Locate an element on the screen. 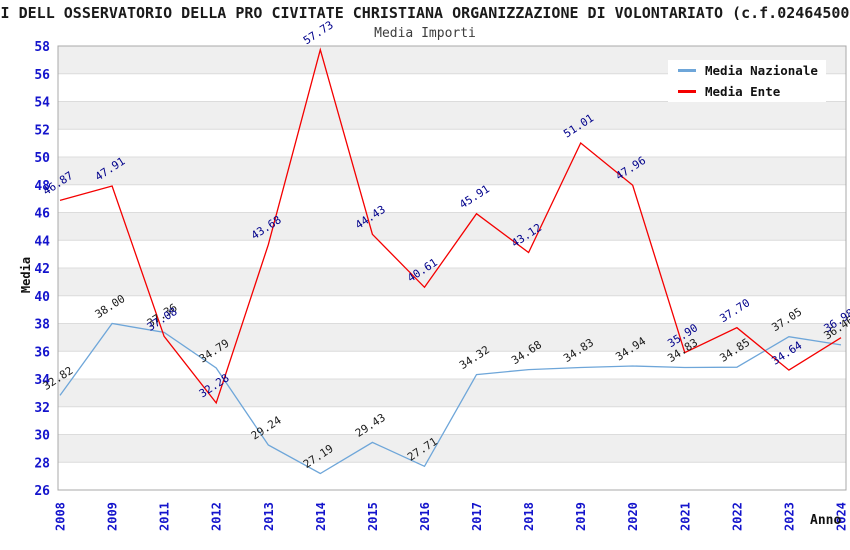 This screenshot has height=550, width=850. y-tick-label: 36 is located at coordinates (42, 352).